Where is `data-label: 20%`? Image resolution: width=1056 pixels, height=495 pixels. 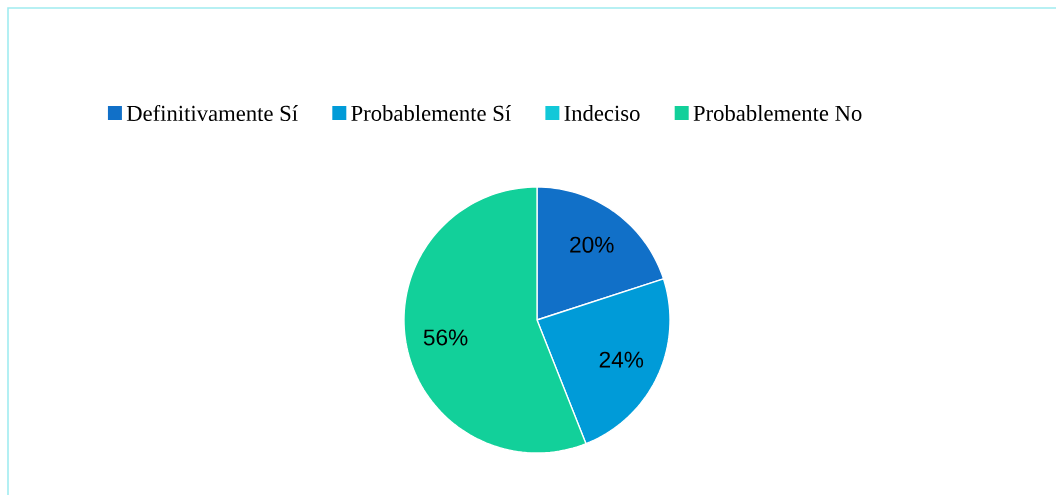 data-label: 20% is located at coordinates (592, 244).